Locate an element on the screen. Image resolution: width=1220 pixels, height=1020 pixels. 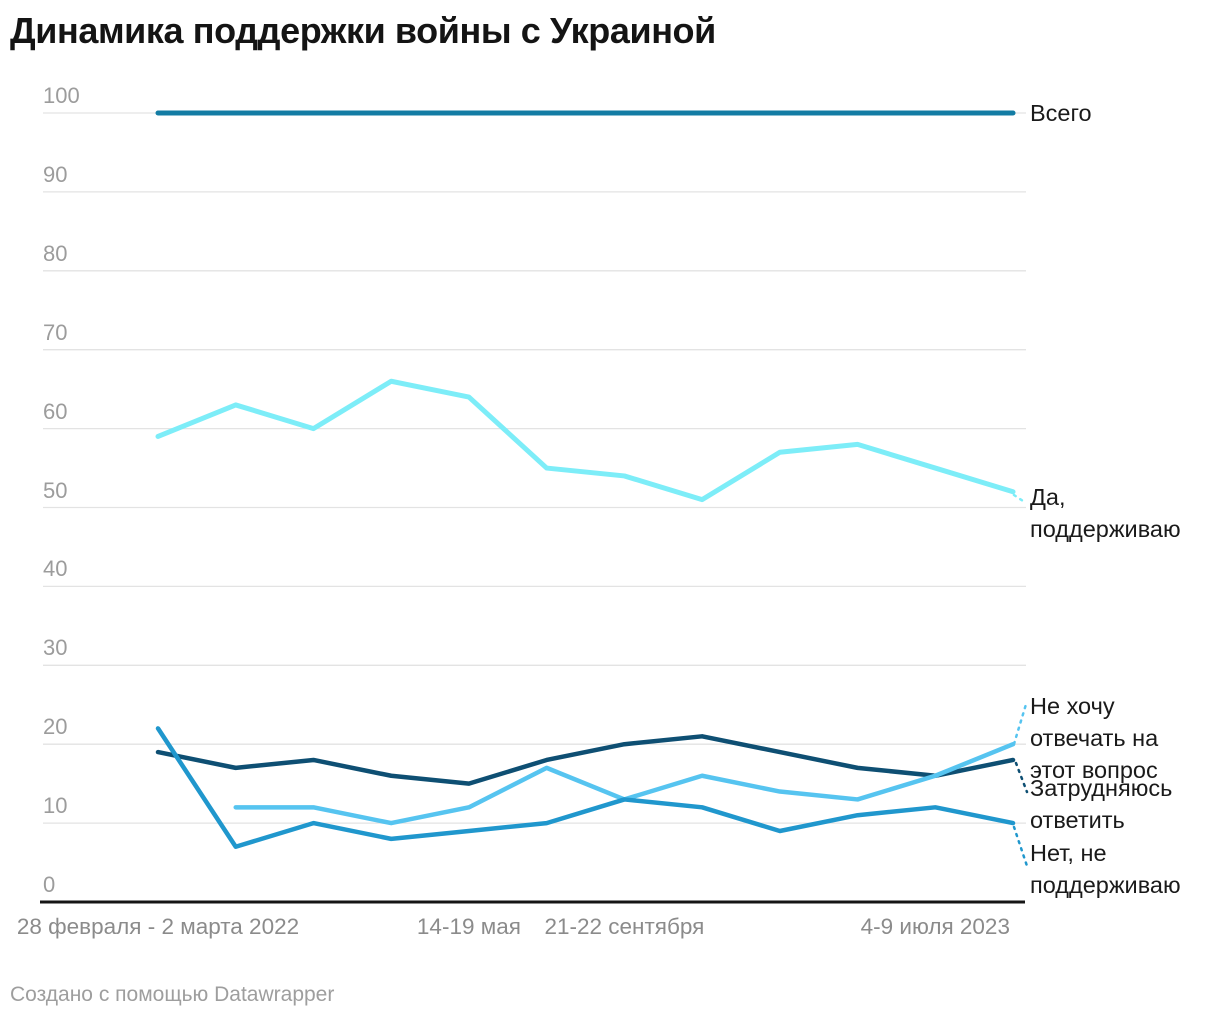
y-tick-label: 50 is located at coordinates (55, 490).